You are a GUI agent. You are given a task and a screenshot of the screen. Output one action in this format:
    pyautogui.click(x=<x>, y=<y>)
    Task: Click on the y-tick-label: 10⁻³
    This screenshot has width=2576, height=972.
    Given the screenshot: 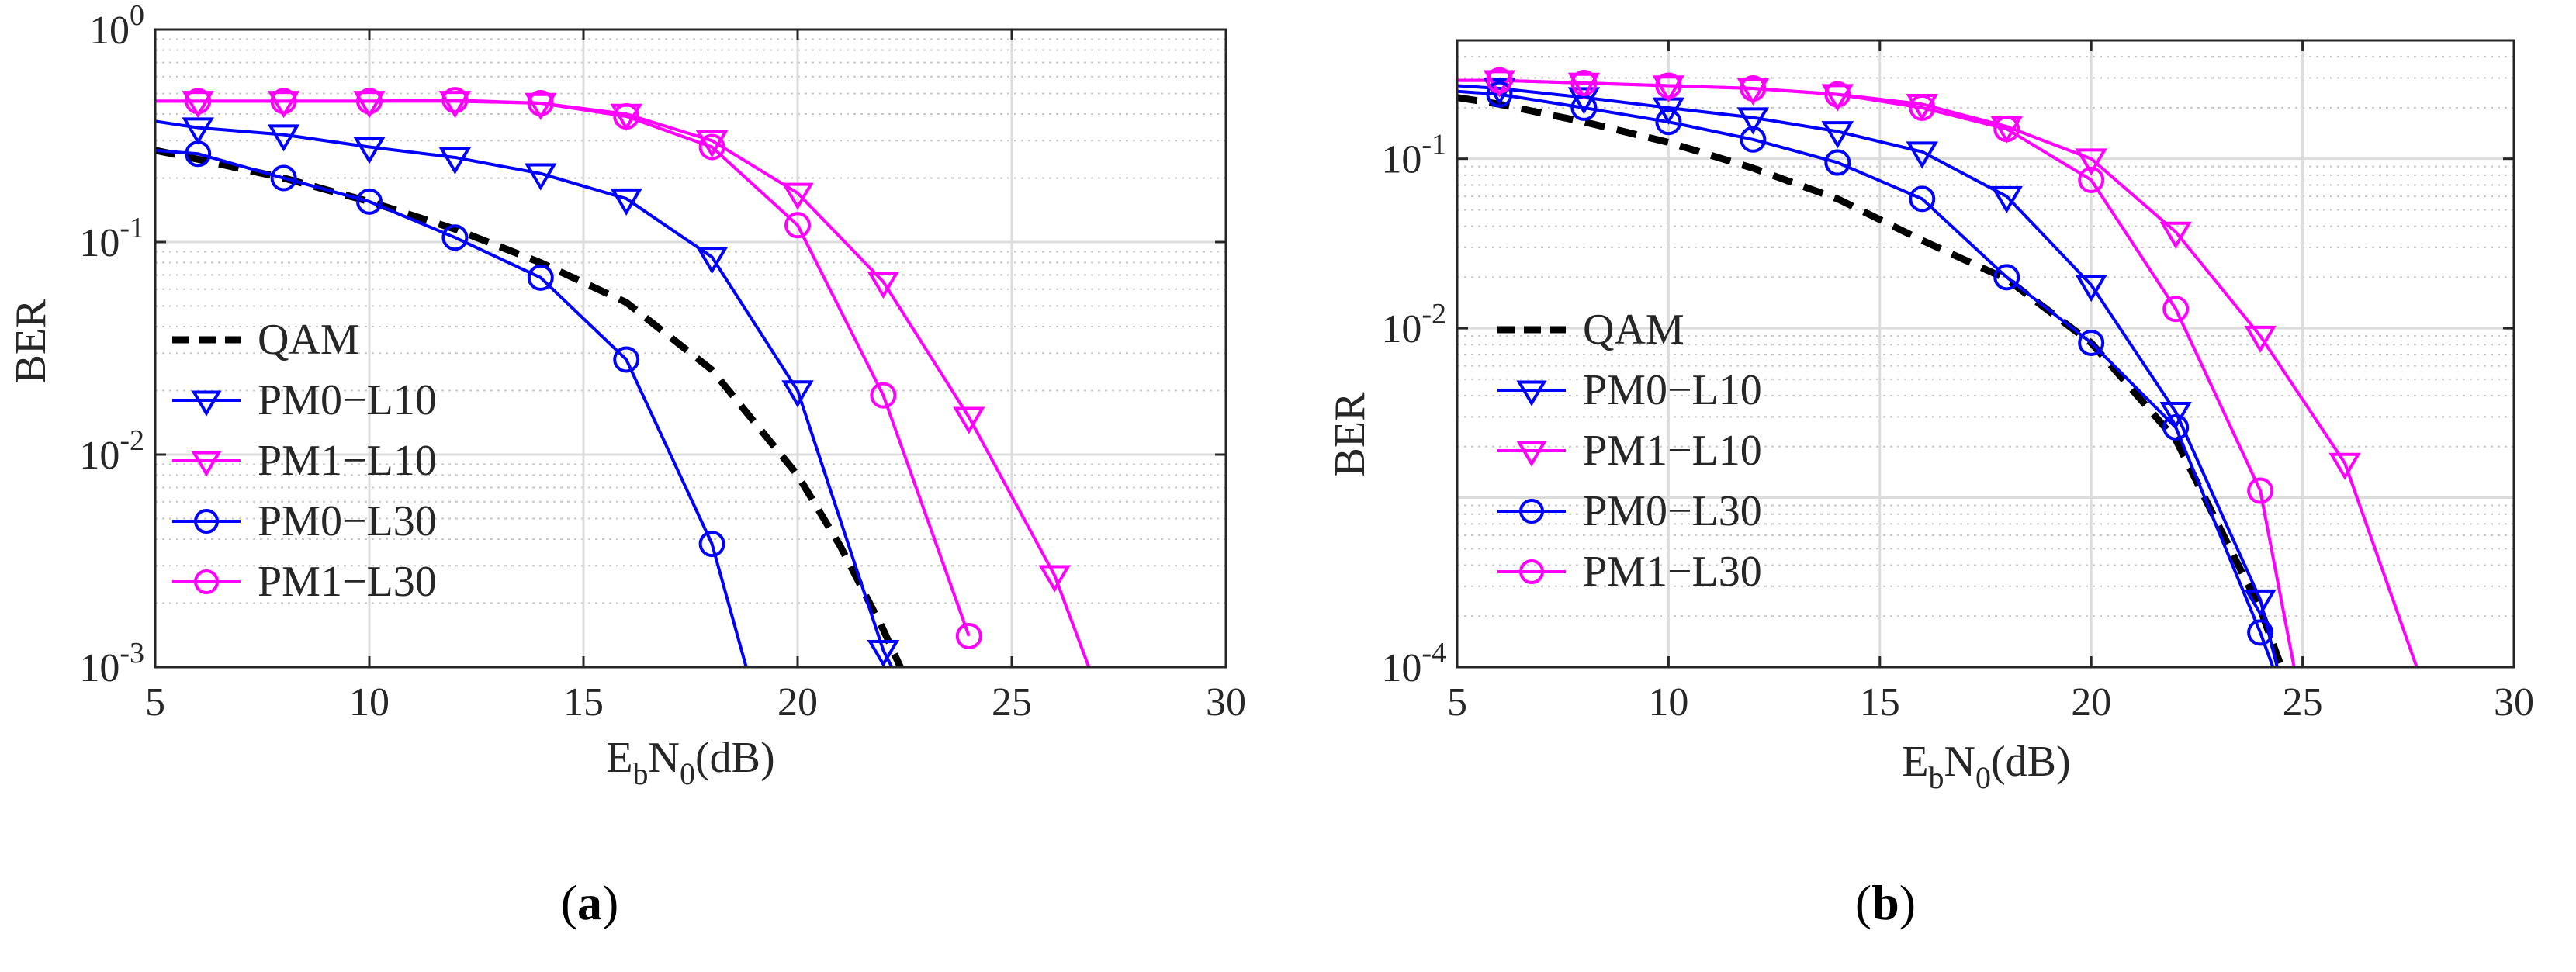 What is the action you would take?
    pyautogui.click(x=111, y=664)
    